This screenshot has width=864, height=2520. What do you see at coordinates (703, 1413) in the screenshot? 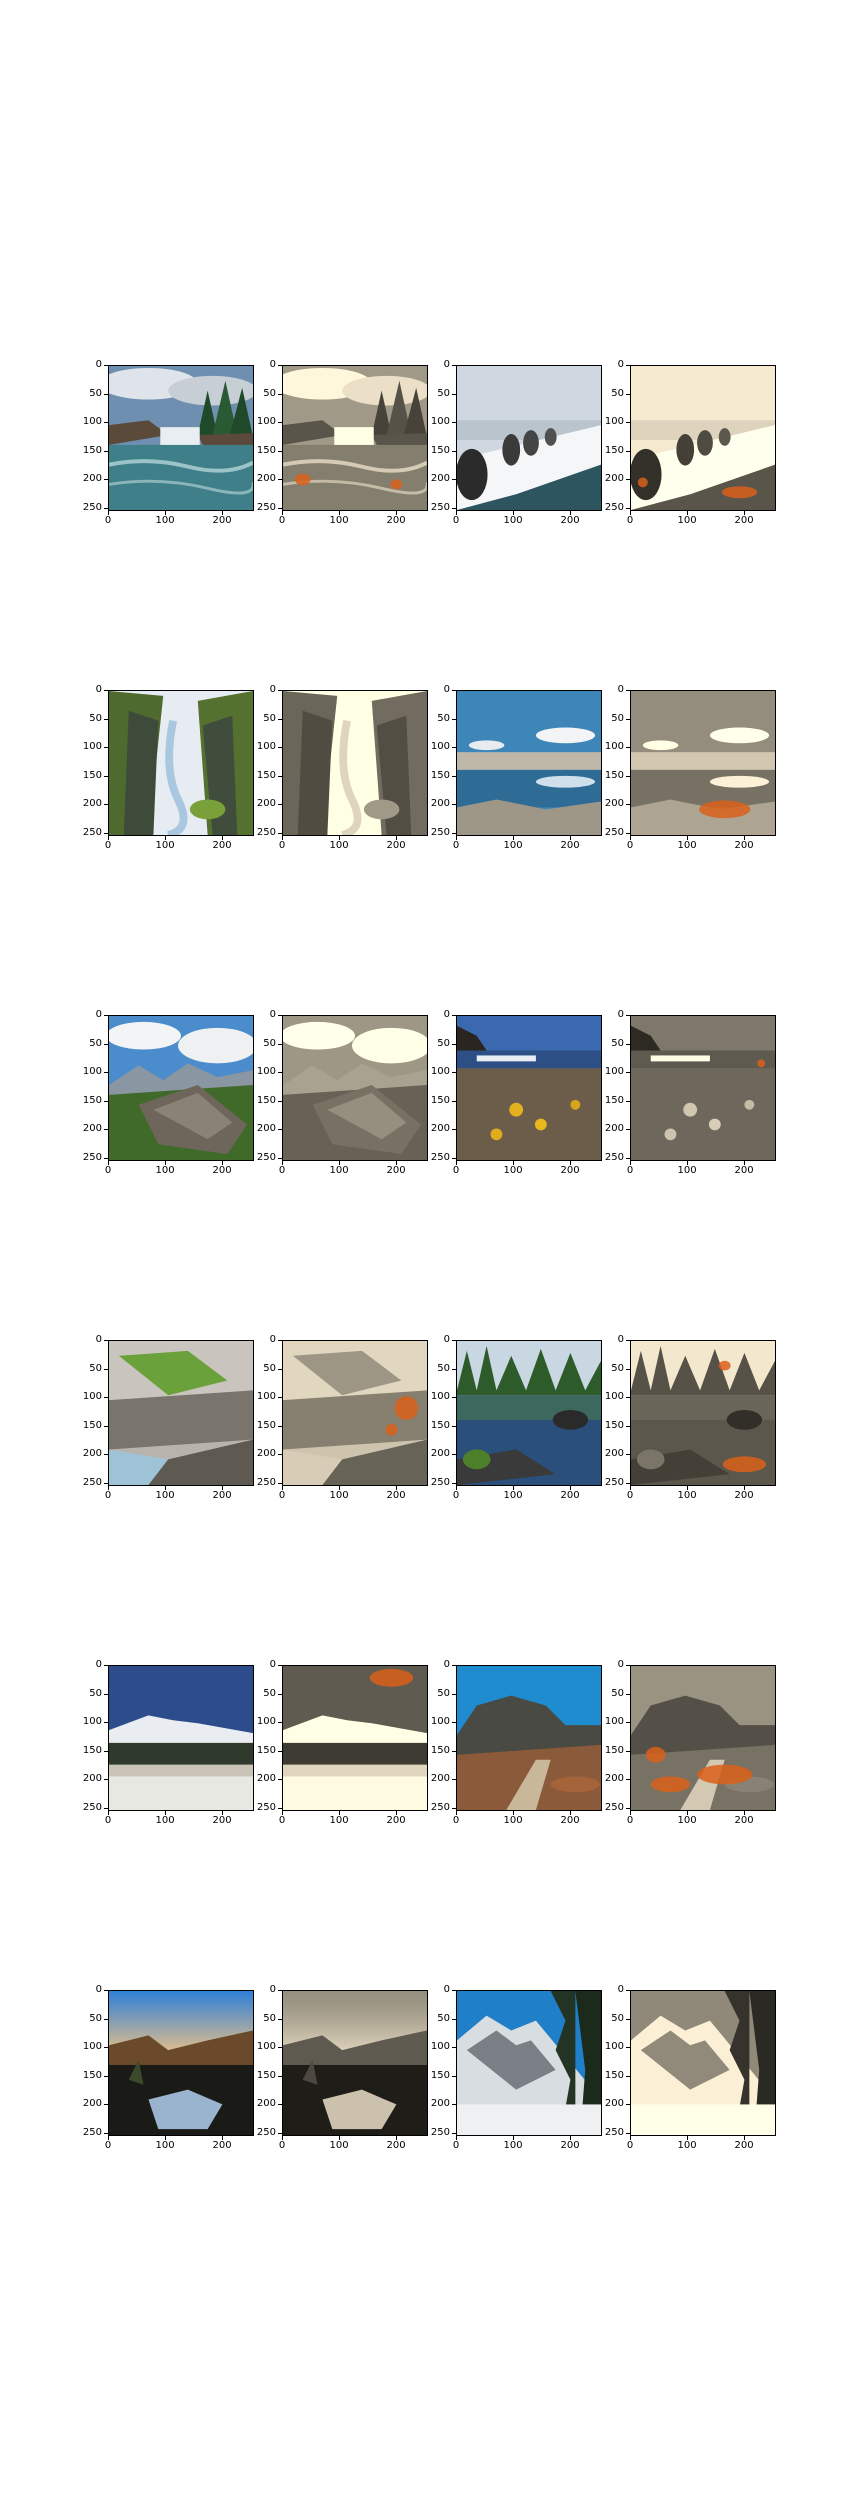
I see `forest-lake-reflection-recolored-photo` at bounding box center [703, 1413].